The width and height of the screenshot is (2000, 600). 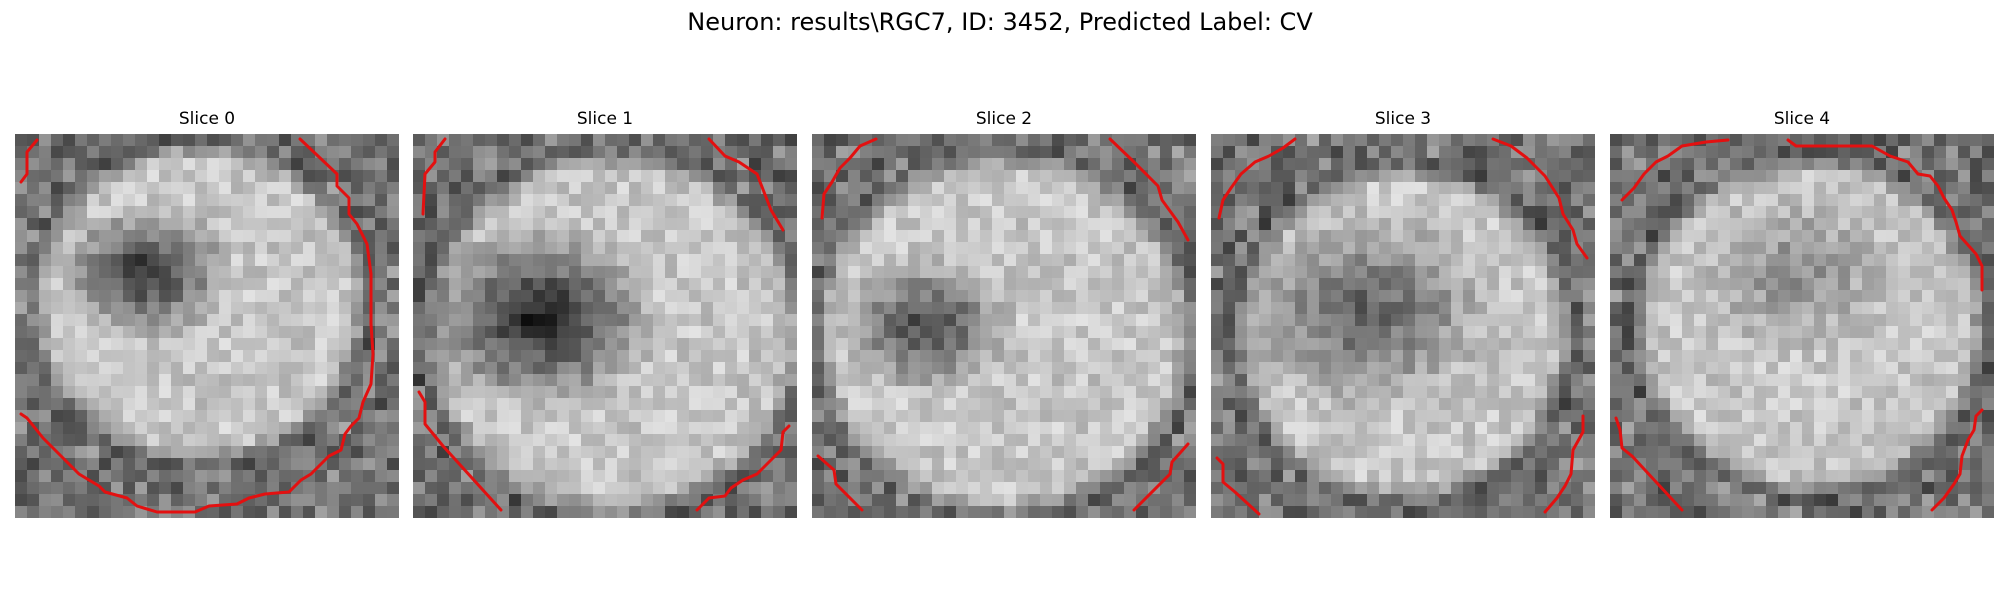 What do you see at coordinates (605, 119) in the screenshot?
I see `slice-title: Slice 1` at bounding box center [605, 119].